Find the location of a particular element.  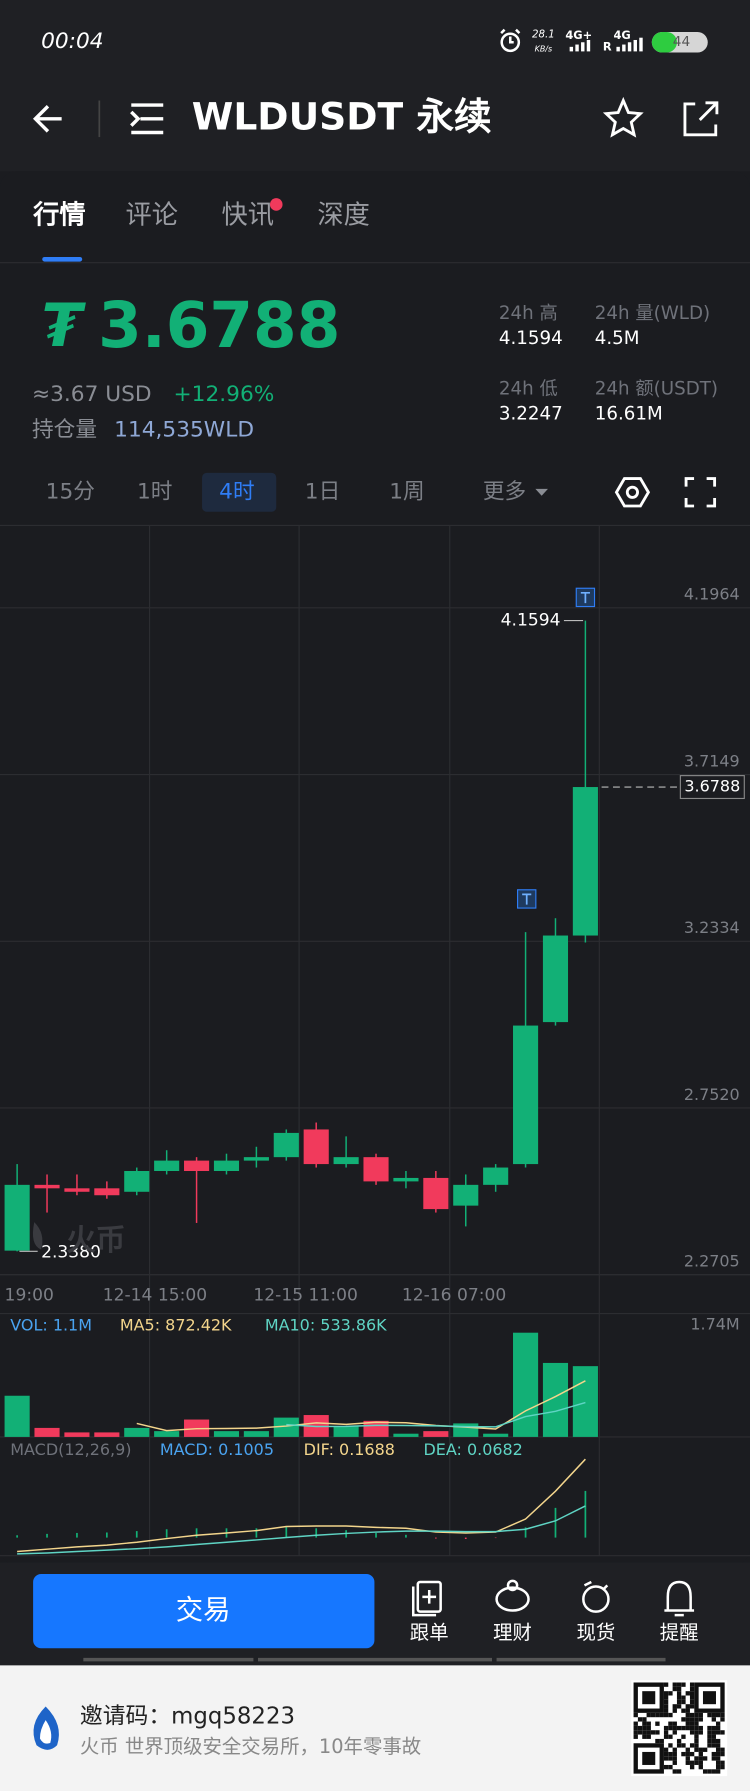

watermark-logo is located at coordinates (37, 1236).